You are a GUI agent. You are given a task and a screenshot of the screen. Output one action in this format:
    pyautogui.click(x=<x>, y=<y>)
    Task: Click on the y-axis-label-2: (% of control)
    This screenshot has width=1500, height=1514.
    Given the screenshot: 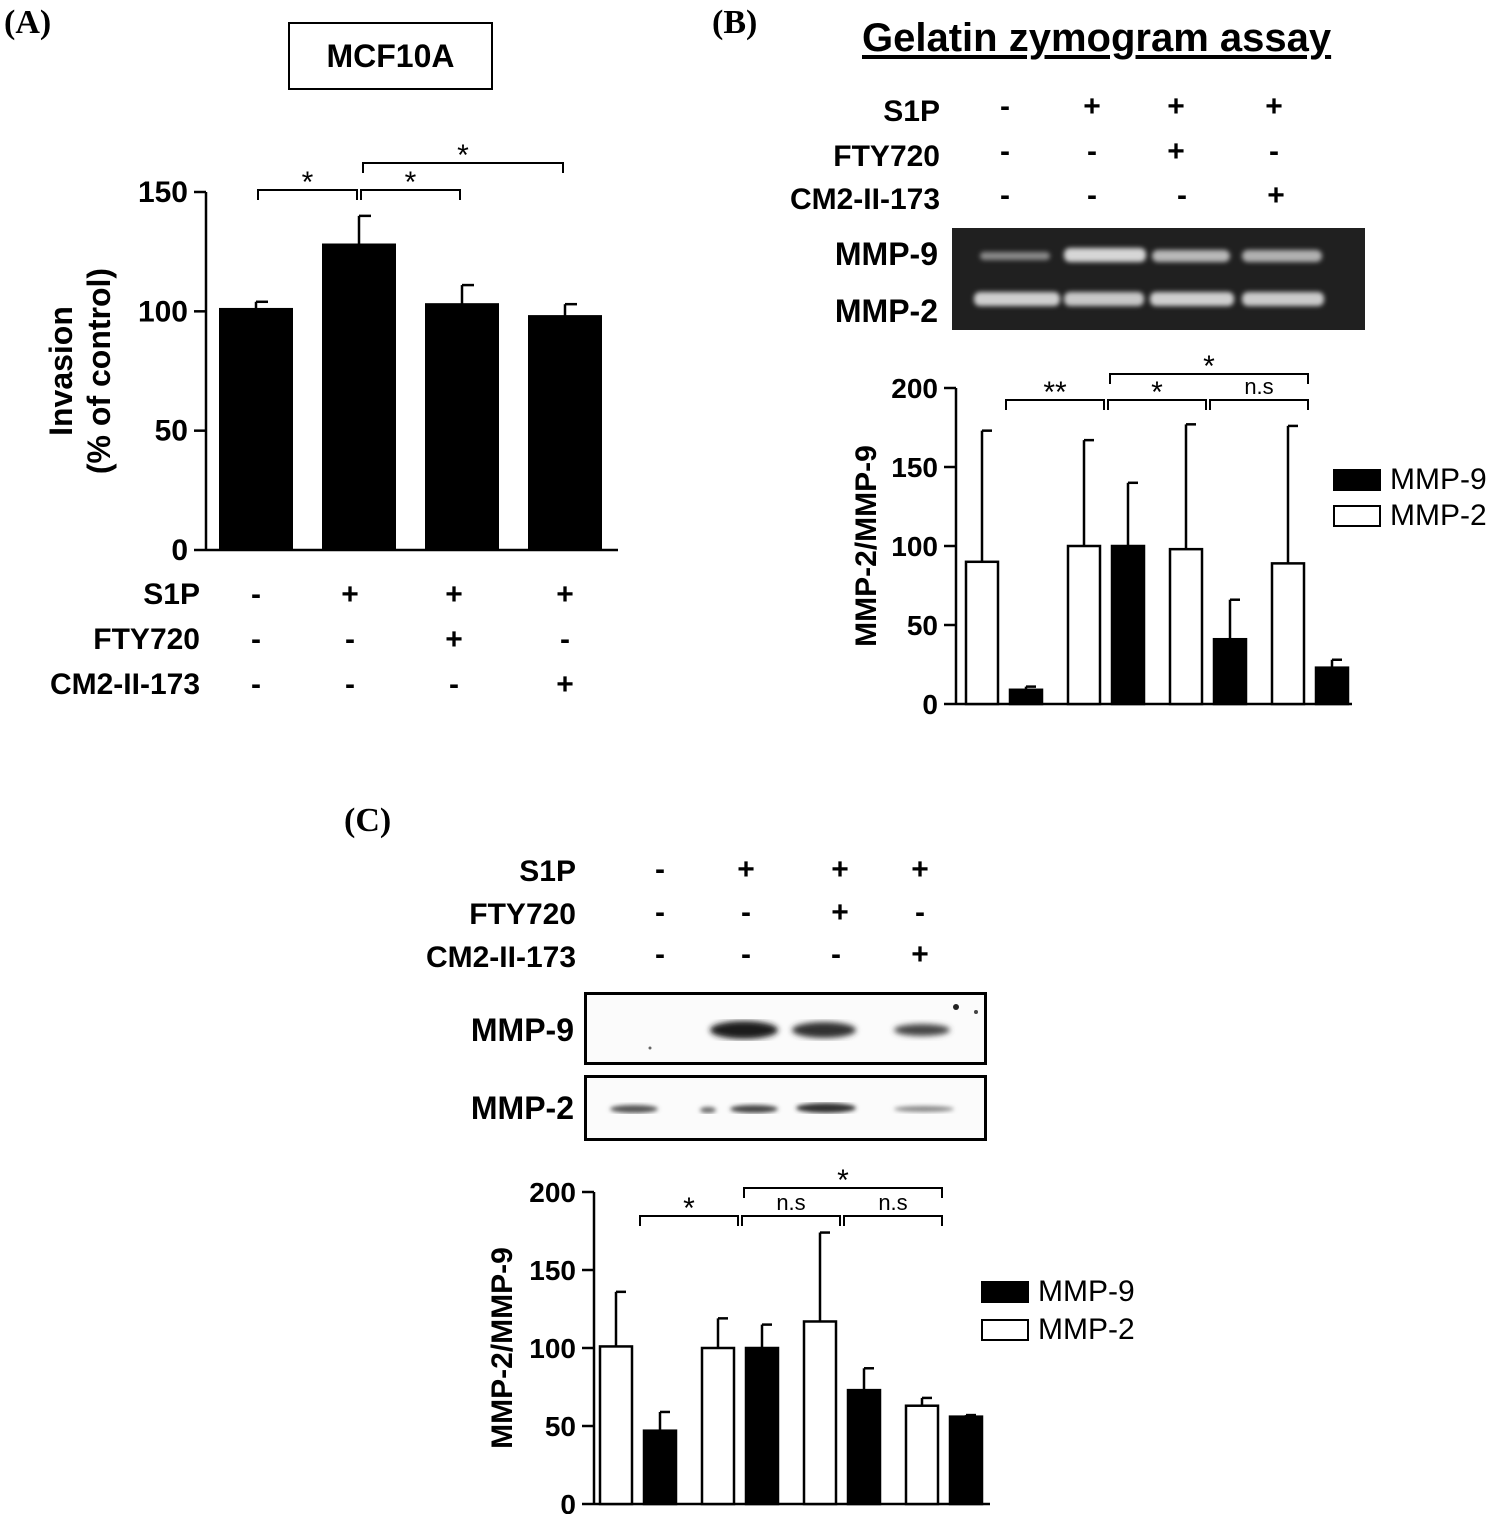 What is the action you would take?
    pyautogui.click(x=99, y=371)
    